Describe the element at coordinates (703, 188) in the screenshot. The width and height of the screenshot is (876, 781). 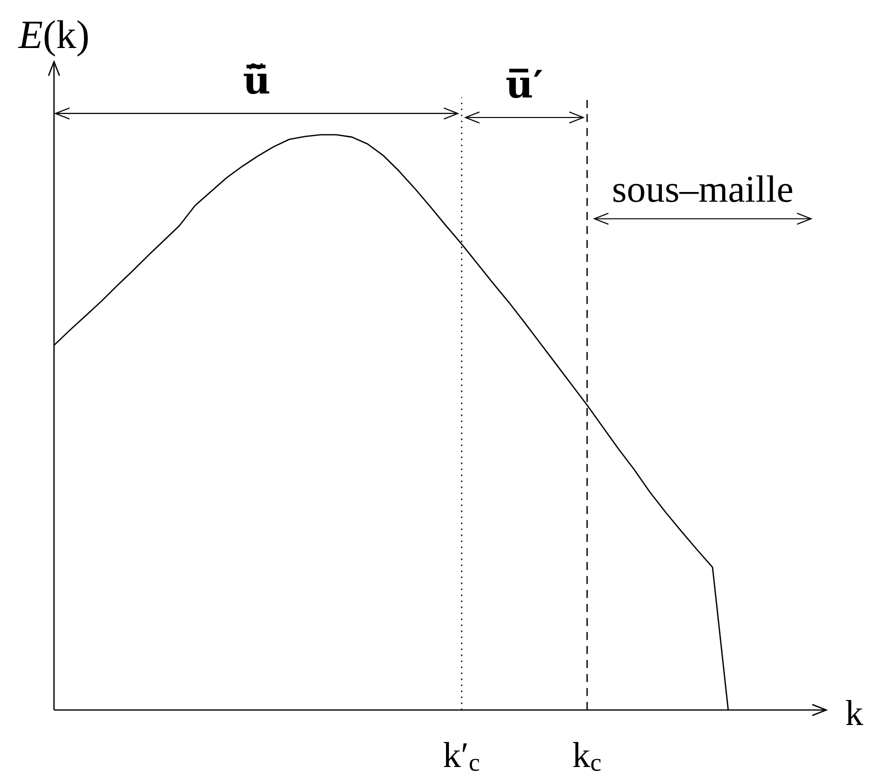
I see `annotation: sous–maille` at that location.